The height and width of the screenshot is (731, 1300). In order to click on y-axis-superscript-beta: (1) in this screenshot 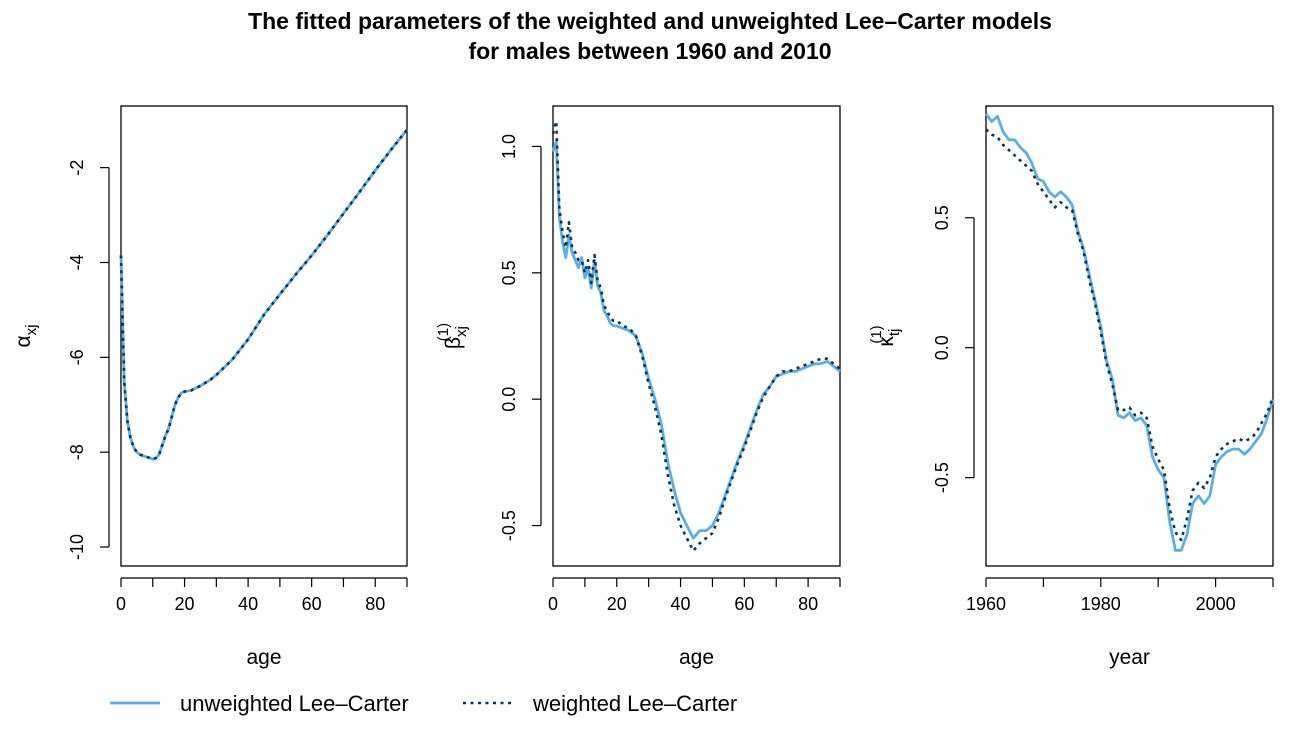, I will do `click(443, 332)`.